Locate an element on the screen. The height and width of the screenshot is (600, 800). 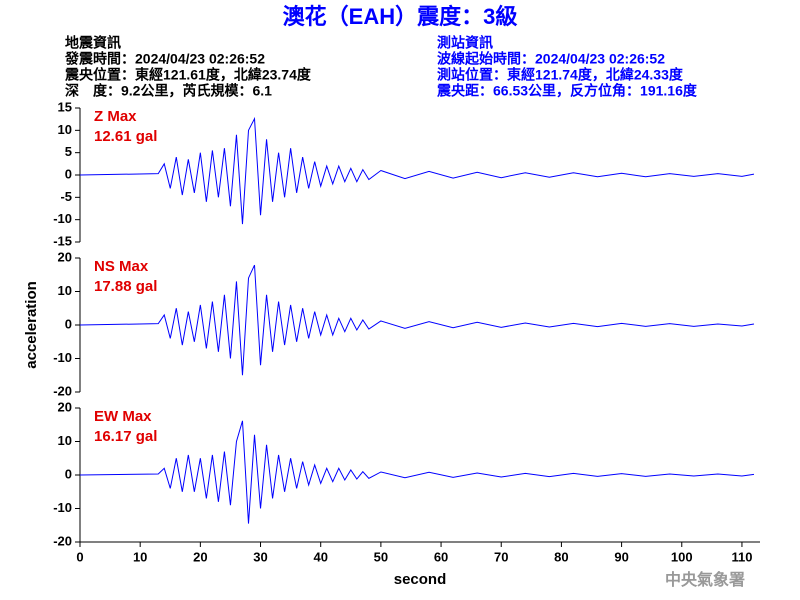
max-label: NS Max is located at coordinates (121, 266).